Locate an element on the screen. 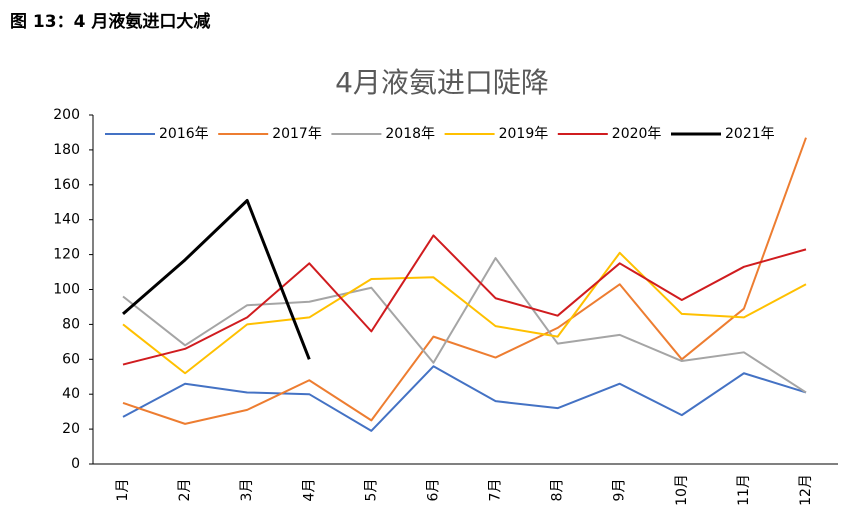 The height and width of the screenshot is (524, 850). x-tick-label: 12月 is located at coordinates (806, 490).